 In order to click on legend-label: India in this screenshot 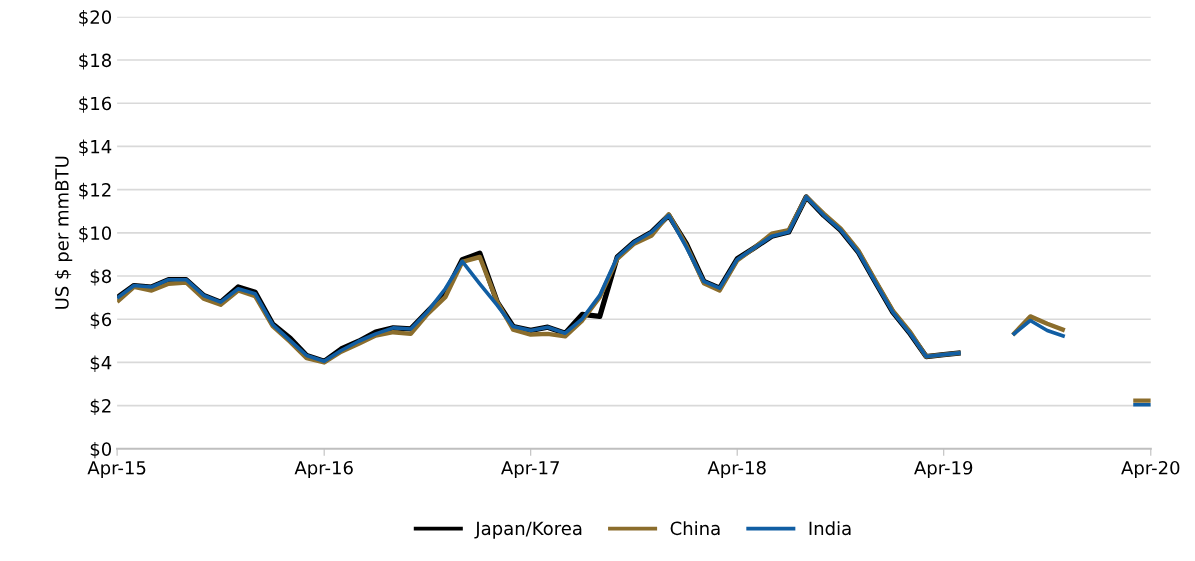, I will do `click(830, 528)`.